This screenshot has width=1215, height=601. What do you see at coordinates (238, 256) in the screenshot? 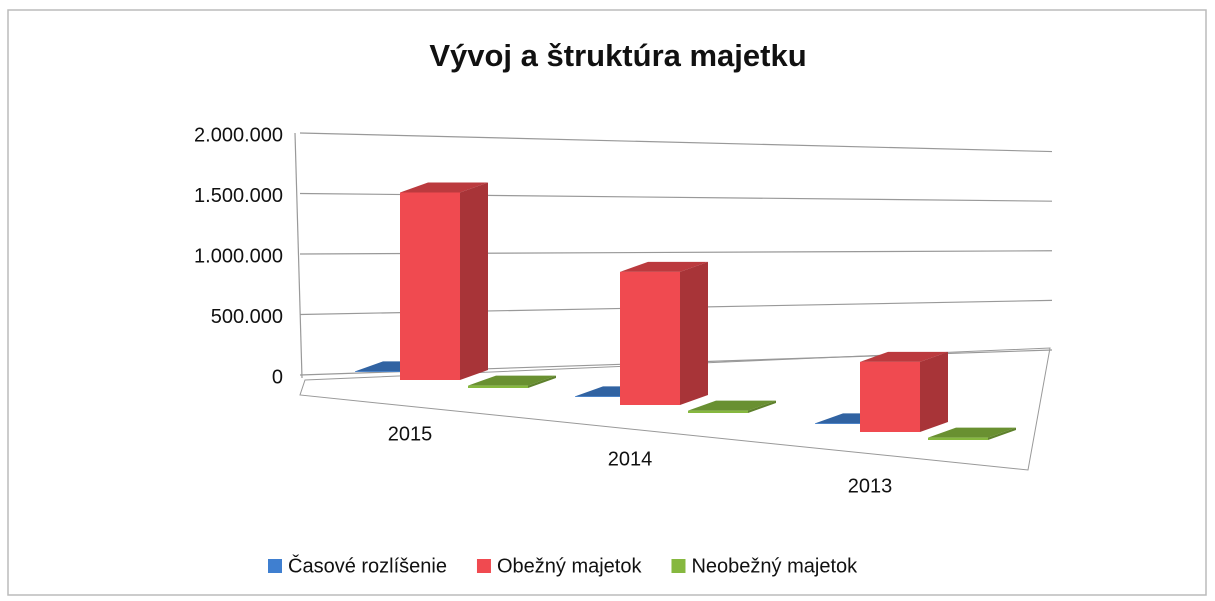
I see `y-tick-label: 1.000.000` at bounding box center [238, 256].